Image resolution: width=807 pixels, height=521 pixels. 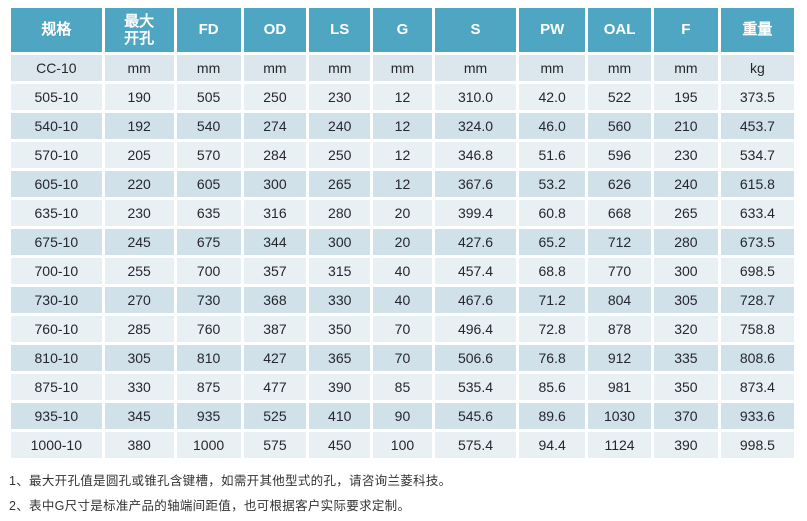 What do you see at coordinates (402, 300) in the screenshot?
I see `table-row: 730-10 270 730 368 330 40 467.6 71.2 804 305 728.7` at bounding box center [402, 300].